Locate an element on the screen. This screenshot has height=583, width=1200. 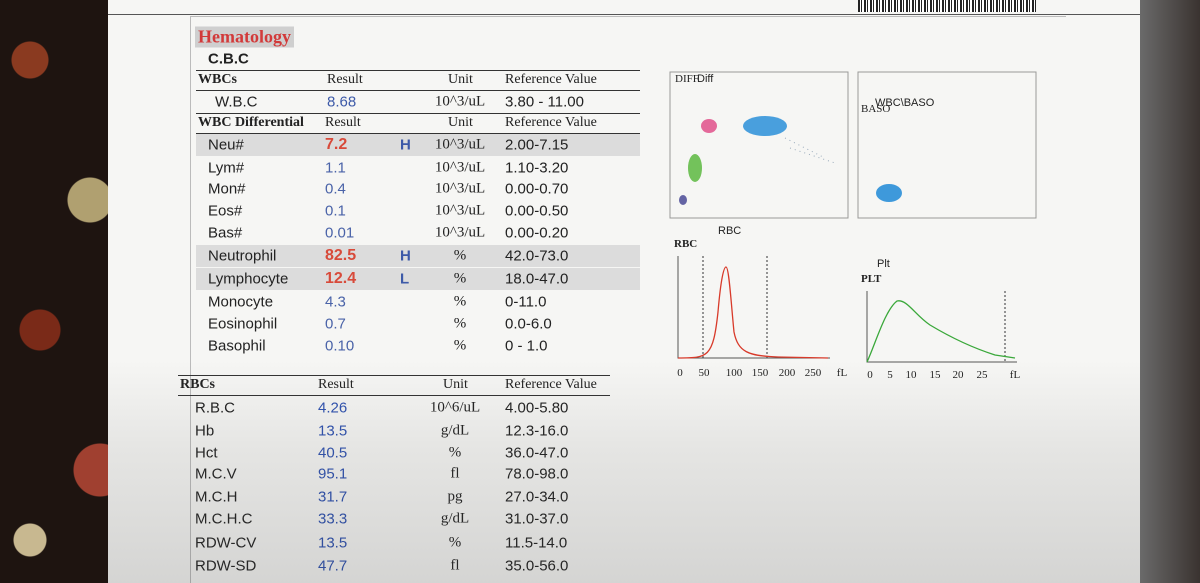
test-name: Neutrophil is located at coordinates (242, 256).